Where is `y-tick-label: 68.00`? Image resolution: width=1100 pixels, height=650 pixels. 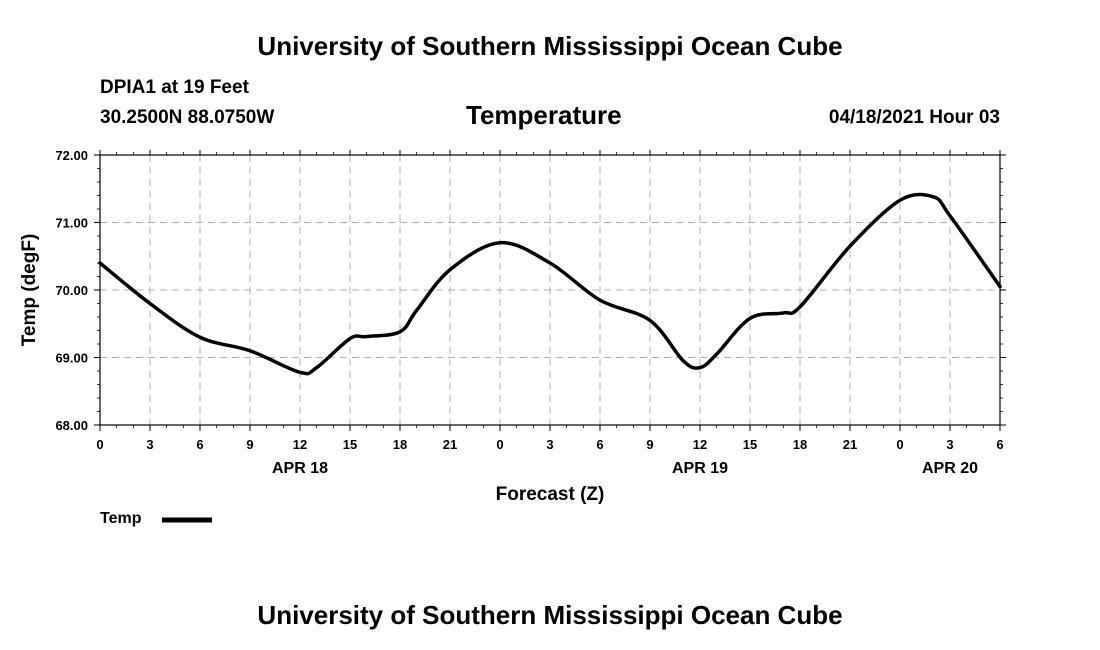
y-tick-label: 68.00 is located at coordinates (71, 425).